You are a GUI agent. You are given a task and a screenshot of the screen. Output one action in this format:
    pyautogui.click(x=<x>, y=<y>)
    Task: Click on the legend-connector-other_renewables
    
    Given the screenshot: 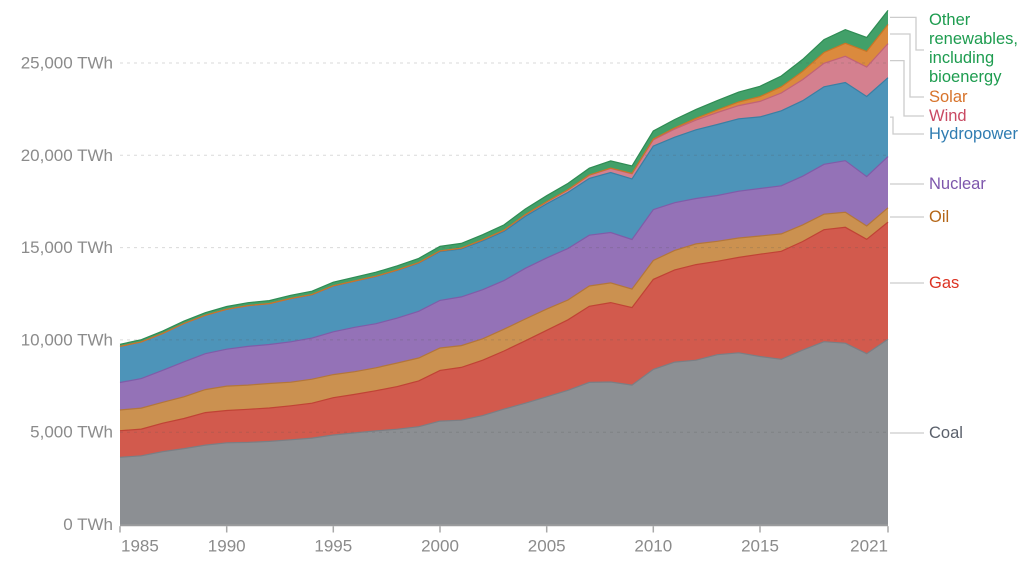 What is the action you would take?
    pyautogui.click(x=907, y=33)
    